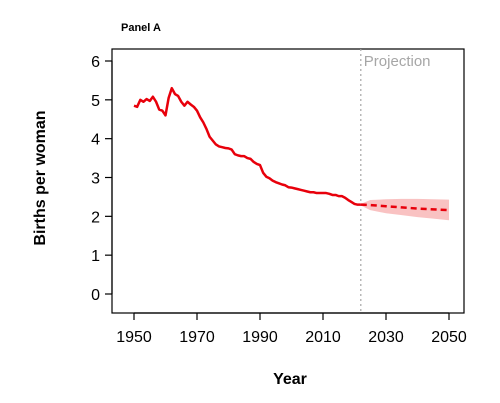 The image size is (500, 403). Describe the element at coordinates (95, 101) in the screenshot. I see `y-tick-label: 5` at that location.